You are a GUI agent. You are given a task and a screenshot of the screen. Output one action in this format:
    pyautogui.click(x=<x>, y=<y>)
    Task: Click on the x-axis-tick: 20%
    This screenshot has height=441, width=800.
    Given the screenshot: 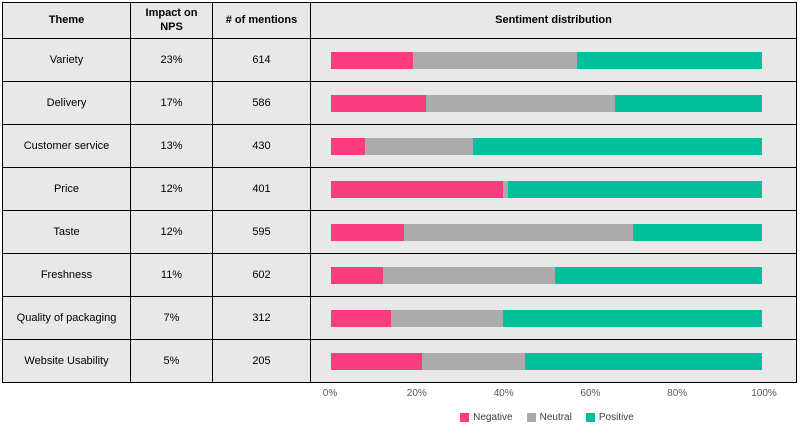 What is the action you would take?
    pyautogui.click(x=416, y=393)
    